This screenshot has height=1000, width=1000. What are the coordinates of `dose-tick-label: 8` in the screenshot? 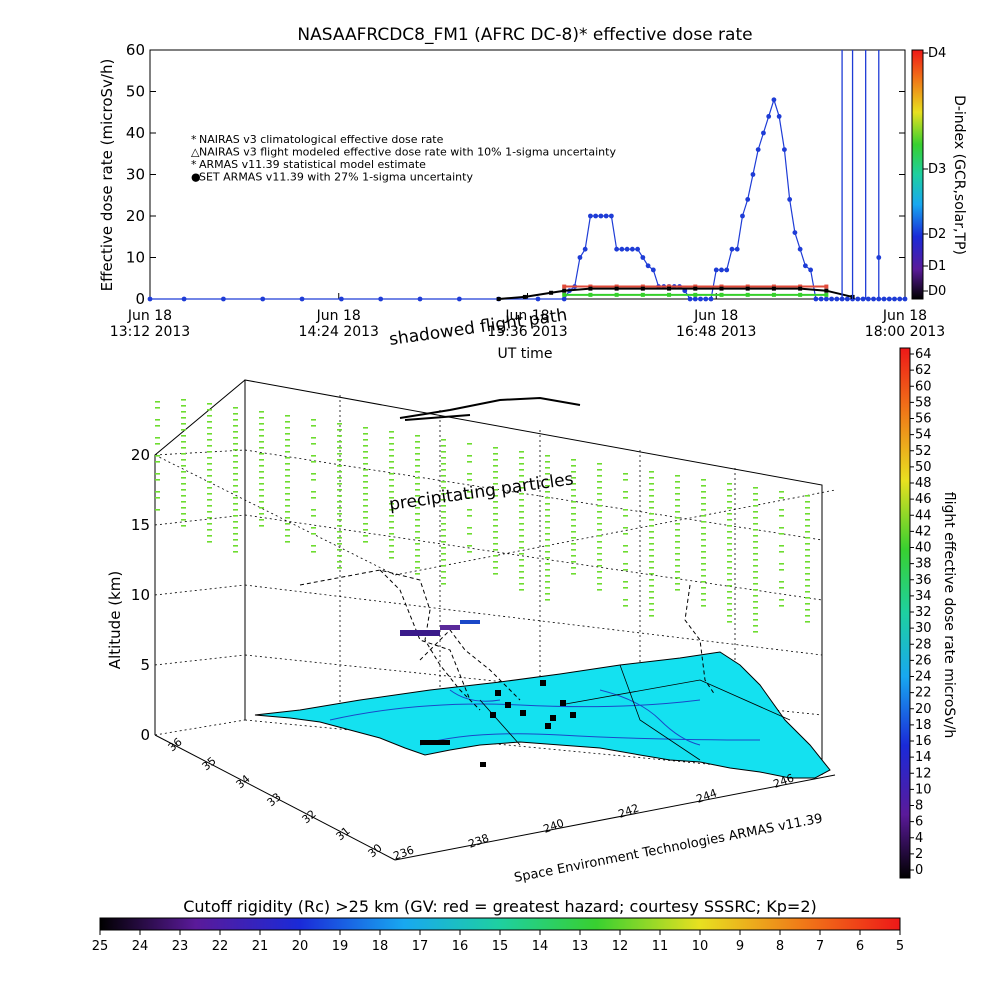 It's located at (919, 806).